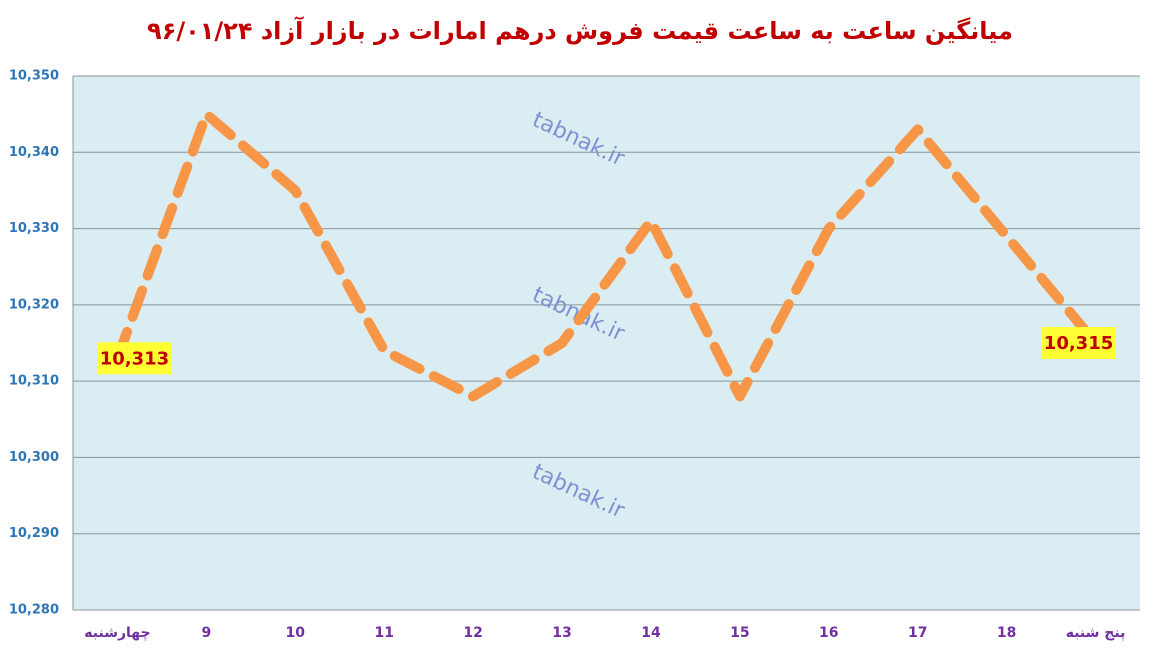  I want to click on x-tick-label: 15, so click(739, 633).